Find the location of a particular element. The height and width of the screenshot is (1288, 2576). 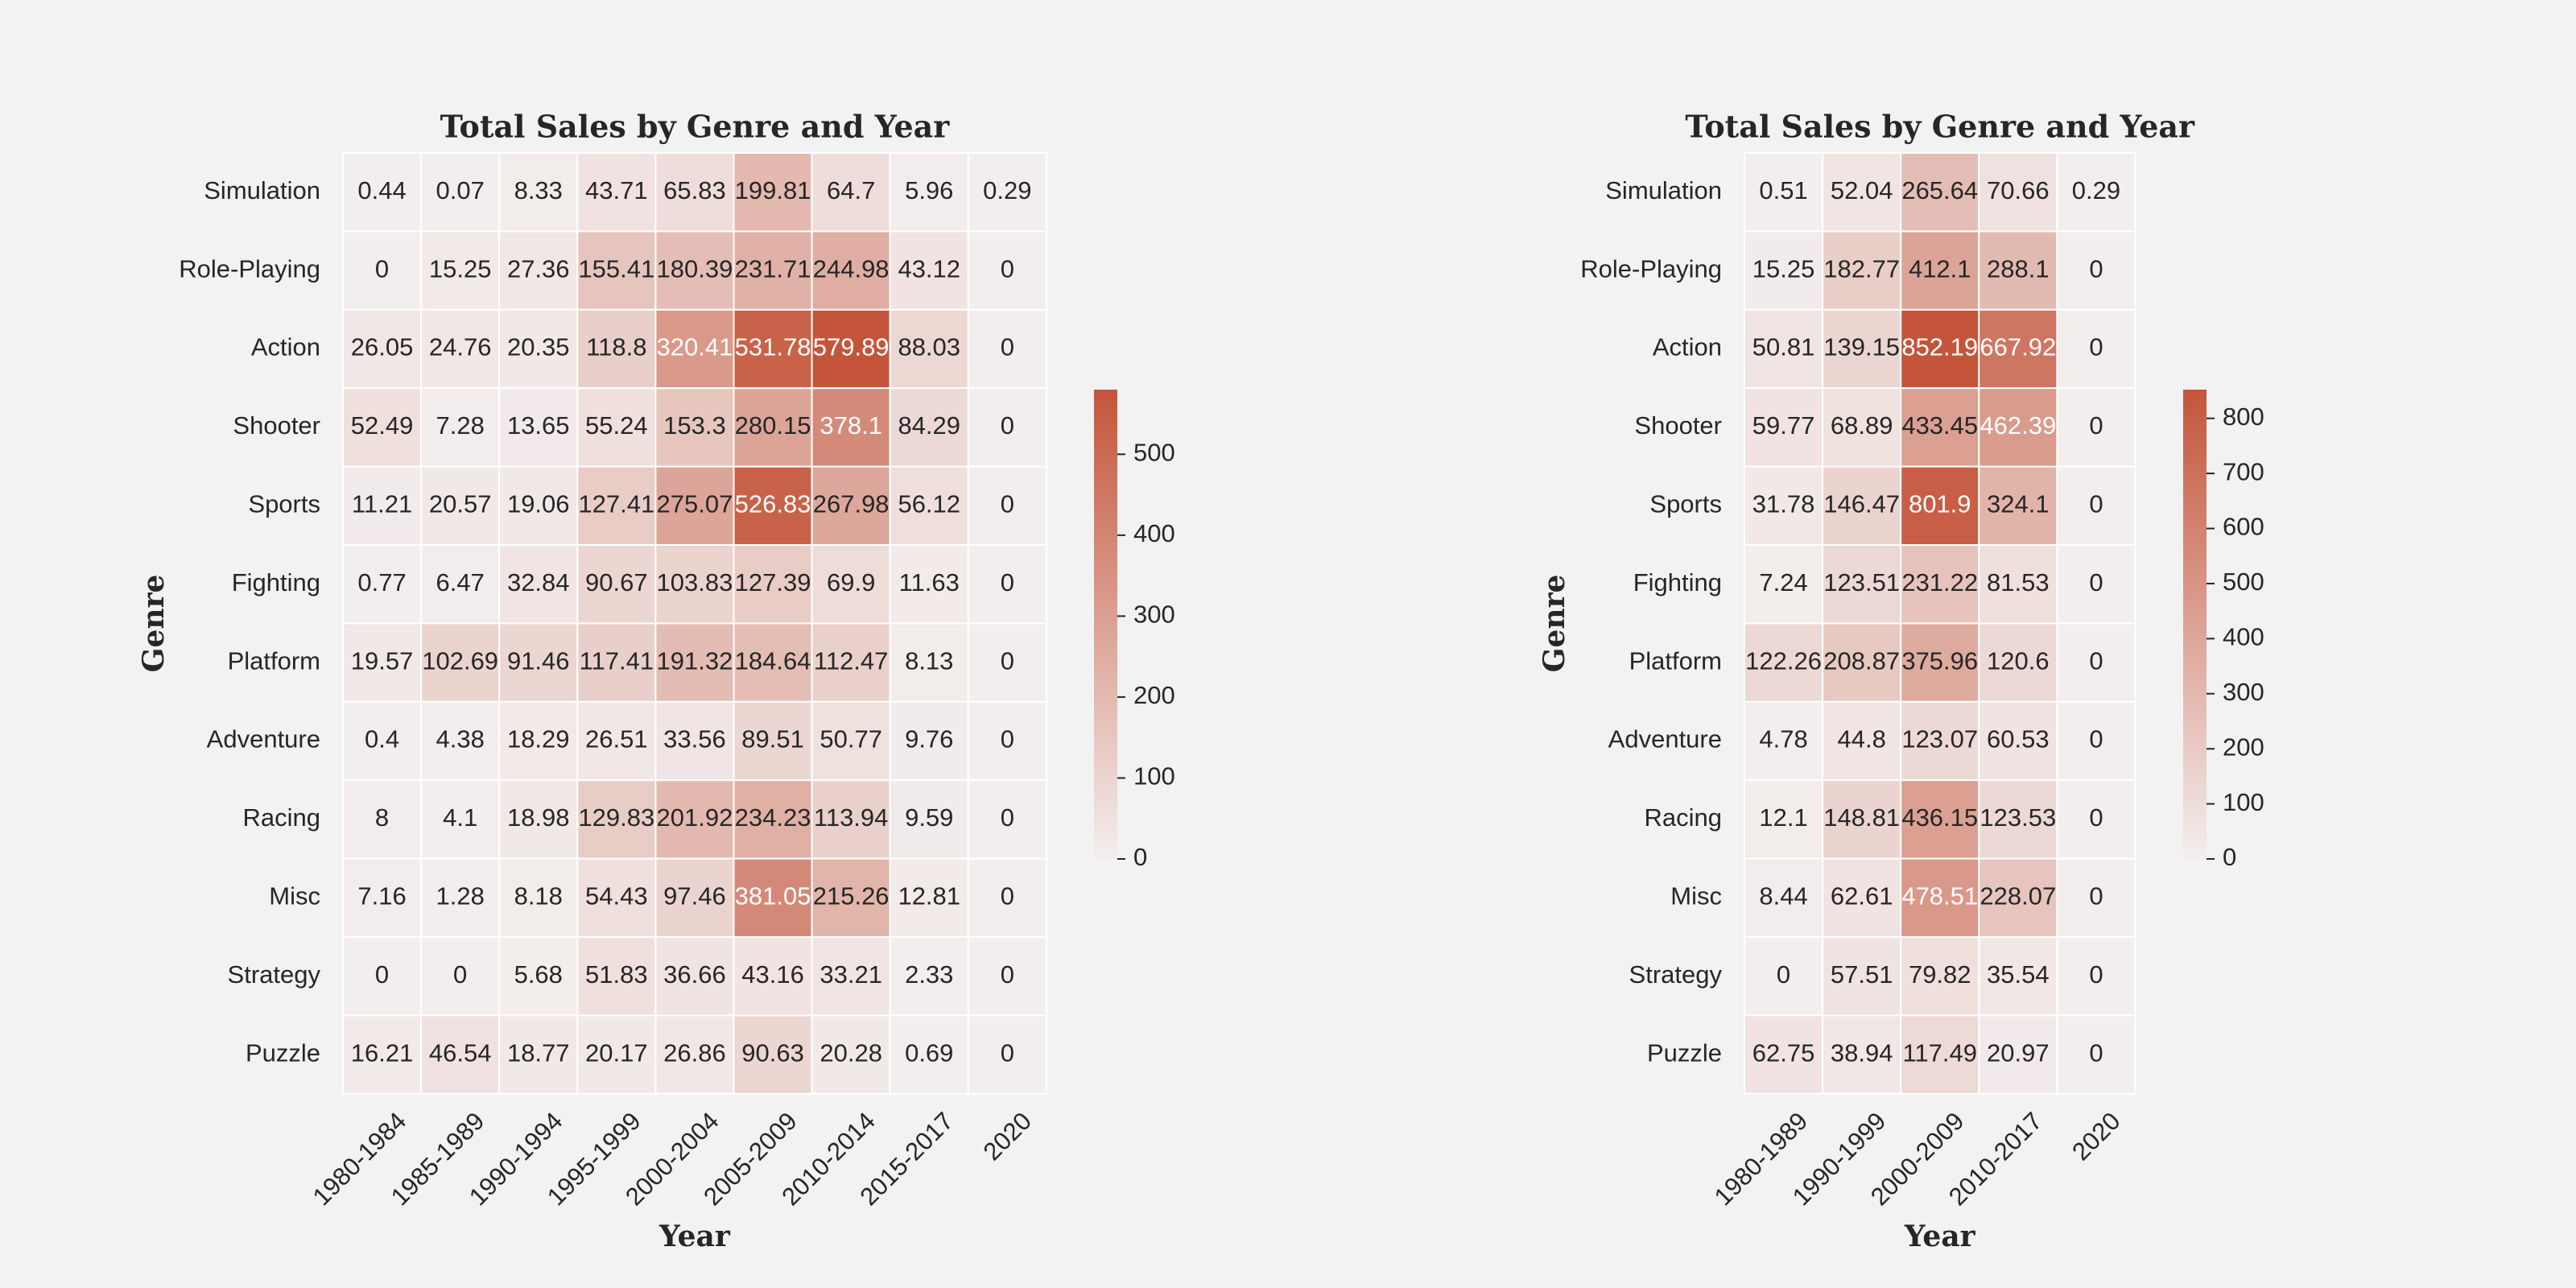

cell-label: 32.84 is located at coordinates (538, 582).